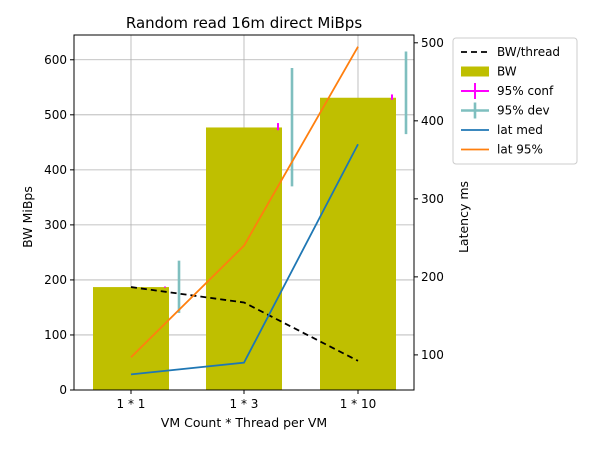  I want to click on y2-tick-label-0: 100, so click(432, 355).